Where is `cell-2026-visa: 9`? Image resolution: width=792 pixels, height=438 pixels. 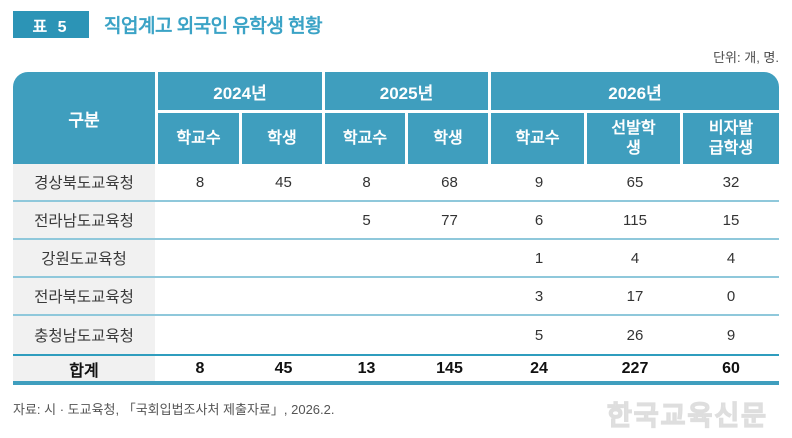
cell-2026-visa: 9 is located at coordinates (731, 335).